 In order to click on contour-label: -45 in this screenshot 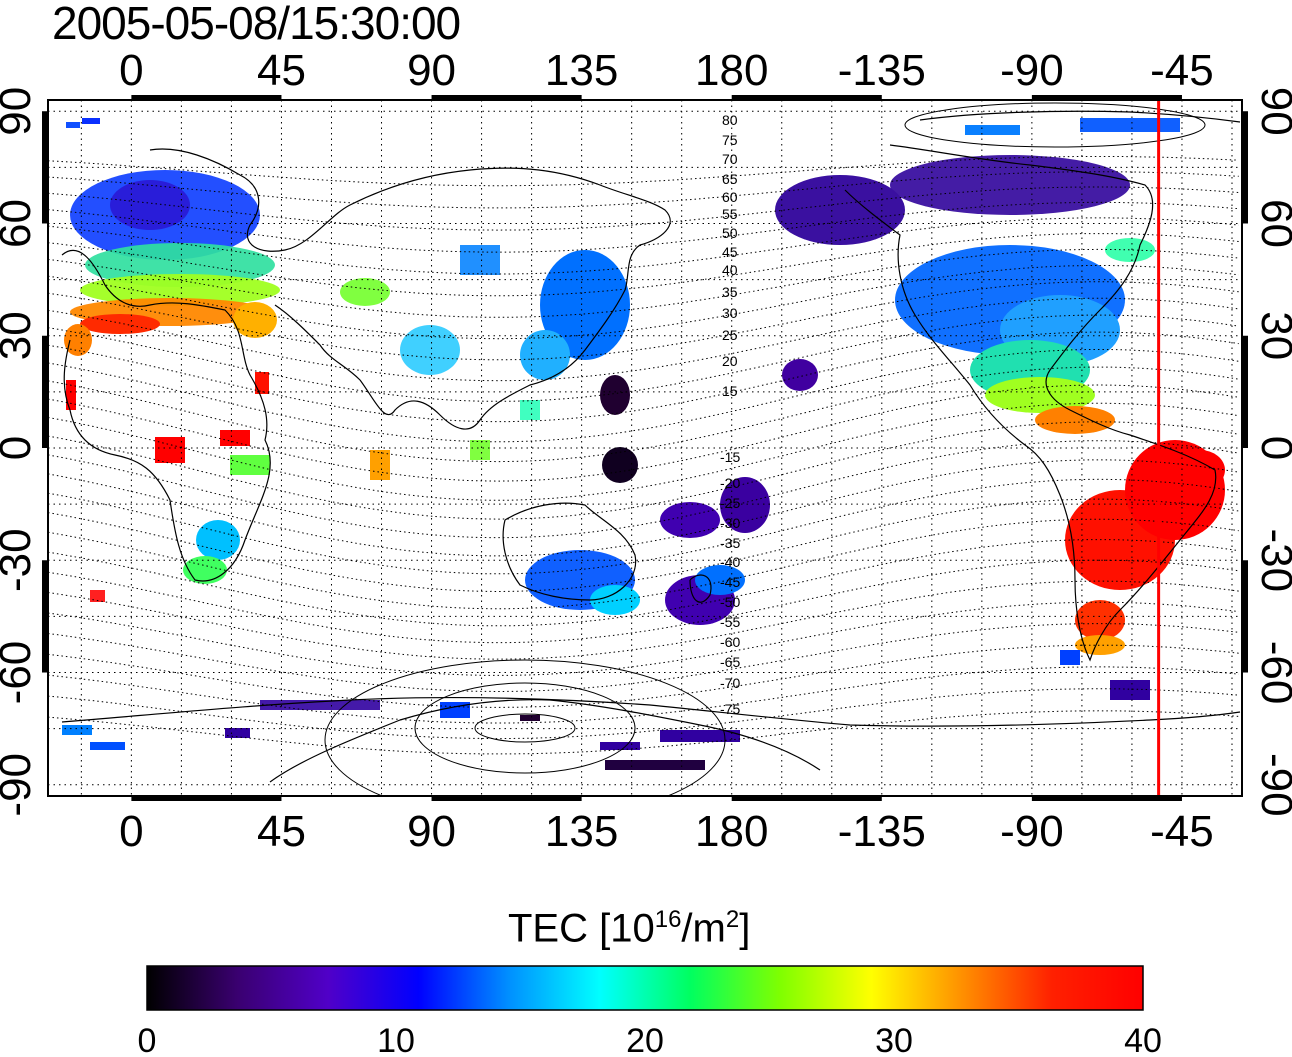, I will do `click(730, 582)`.